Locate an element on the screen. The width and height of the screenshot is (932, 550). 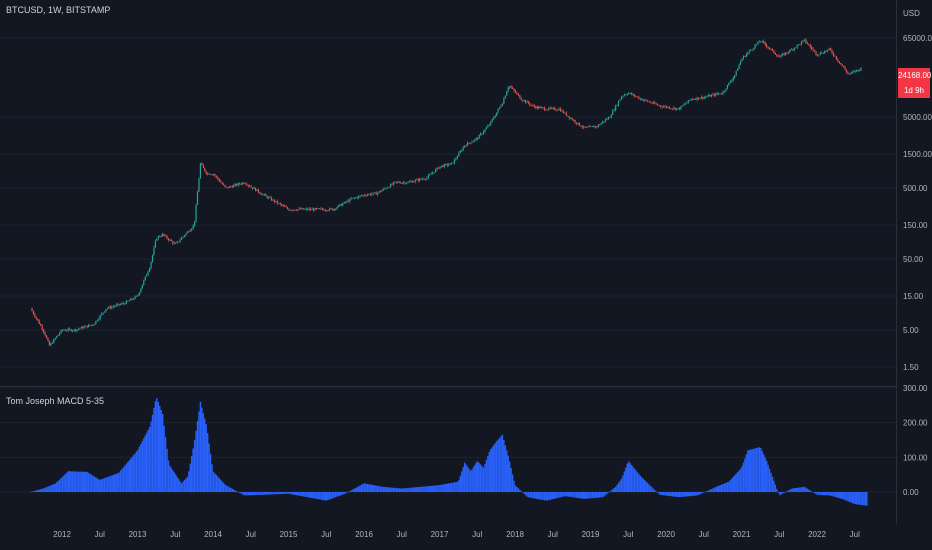
symbol-title: BTCUSD, 1W, BITSTAMP is located at coordinates (58, 10).